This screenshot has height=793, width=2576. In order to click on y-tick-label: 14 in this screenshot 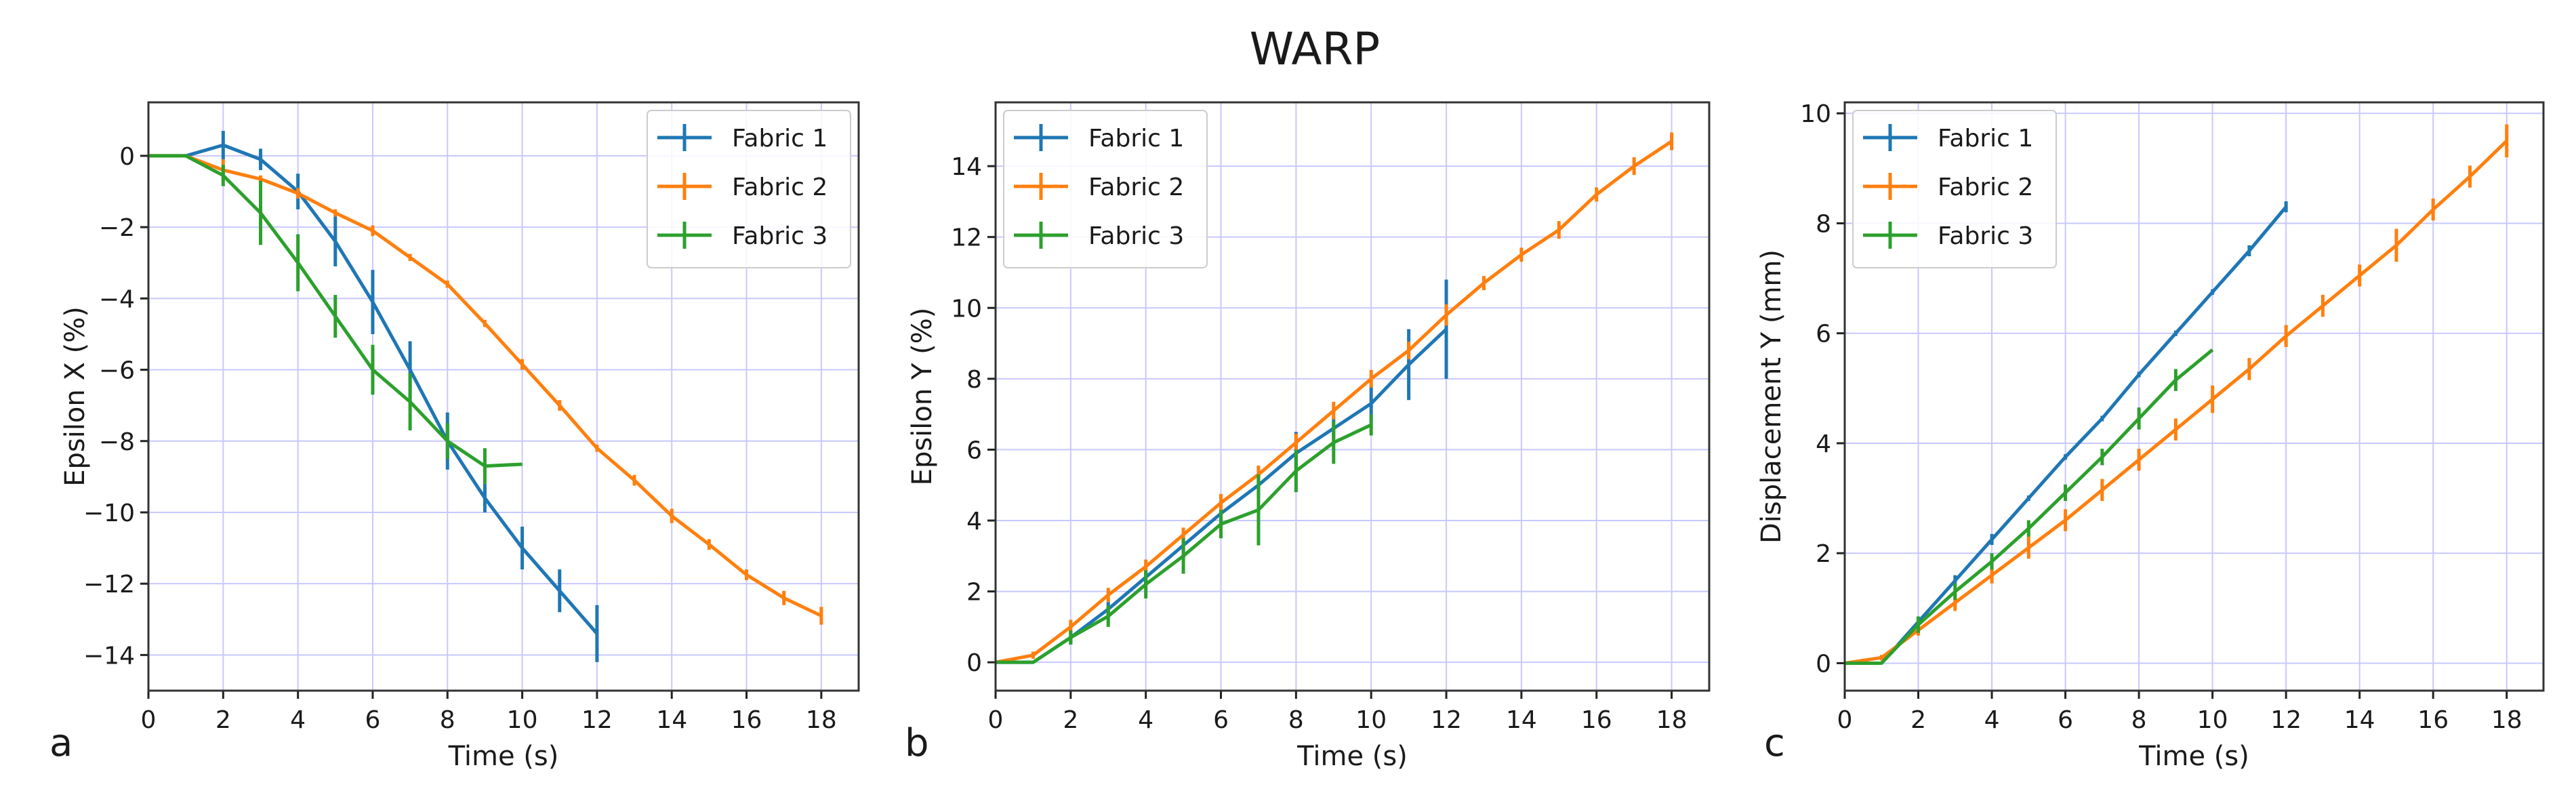, I will do `click(967, 167)`.